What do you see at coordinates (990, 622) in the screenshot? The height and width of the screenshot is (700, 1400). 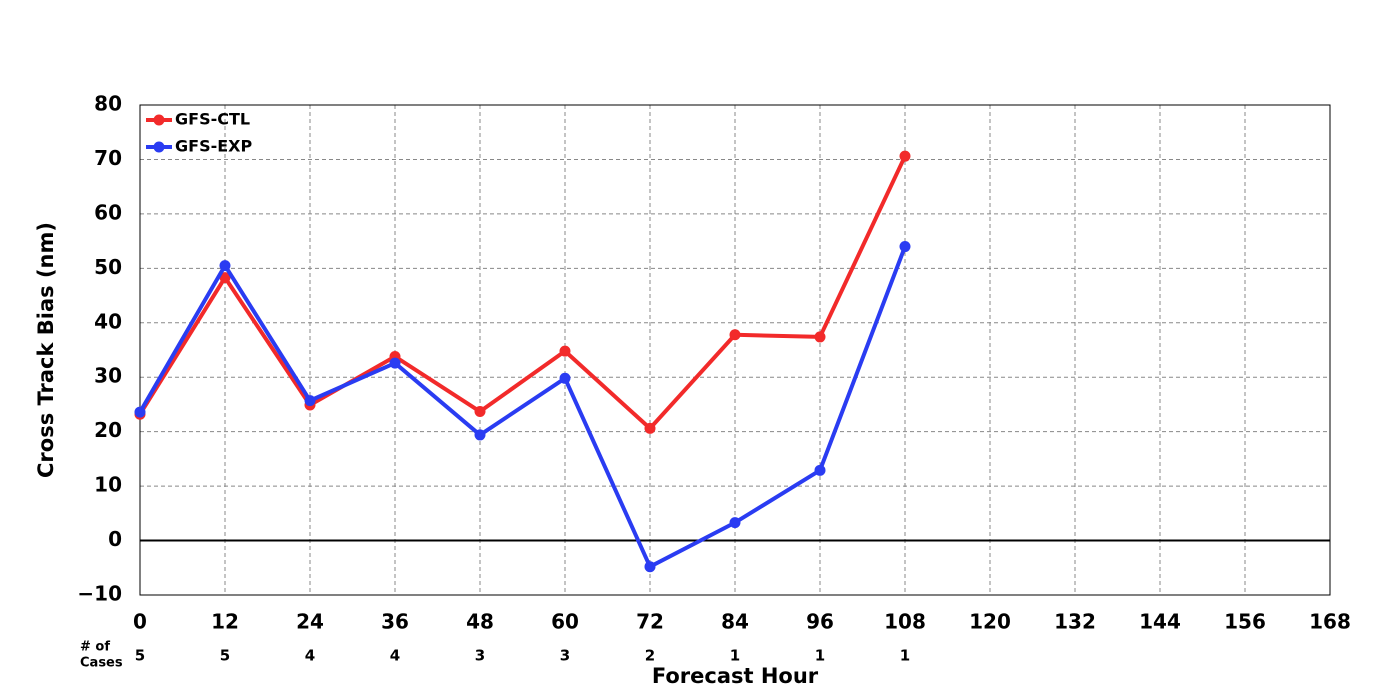 I see `x-tick-label: 120` at bounding box center [990, 622].